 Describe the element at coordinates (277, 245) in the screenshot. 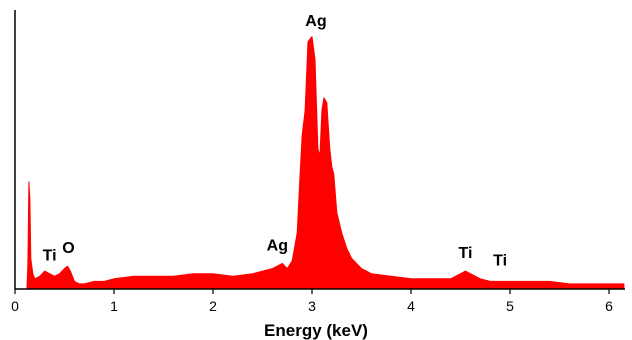

I see `peak-label-2: Ag` at that location.